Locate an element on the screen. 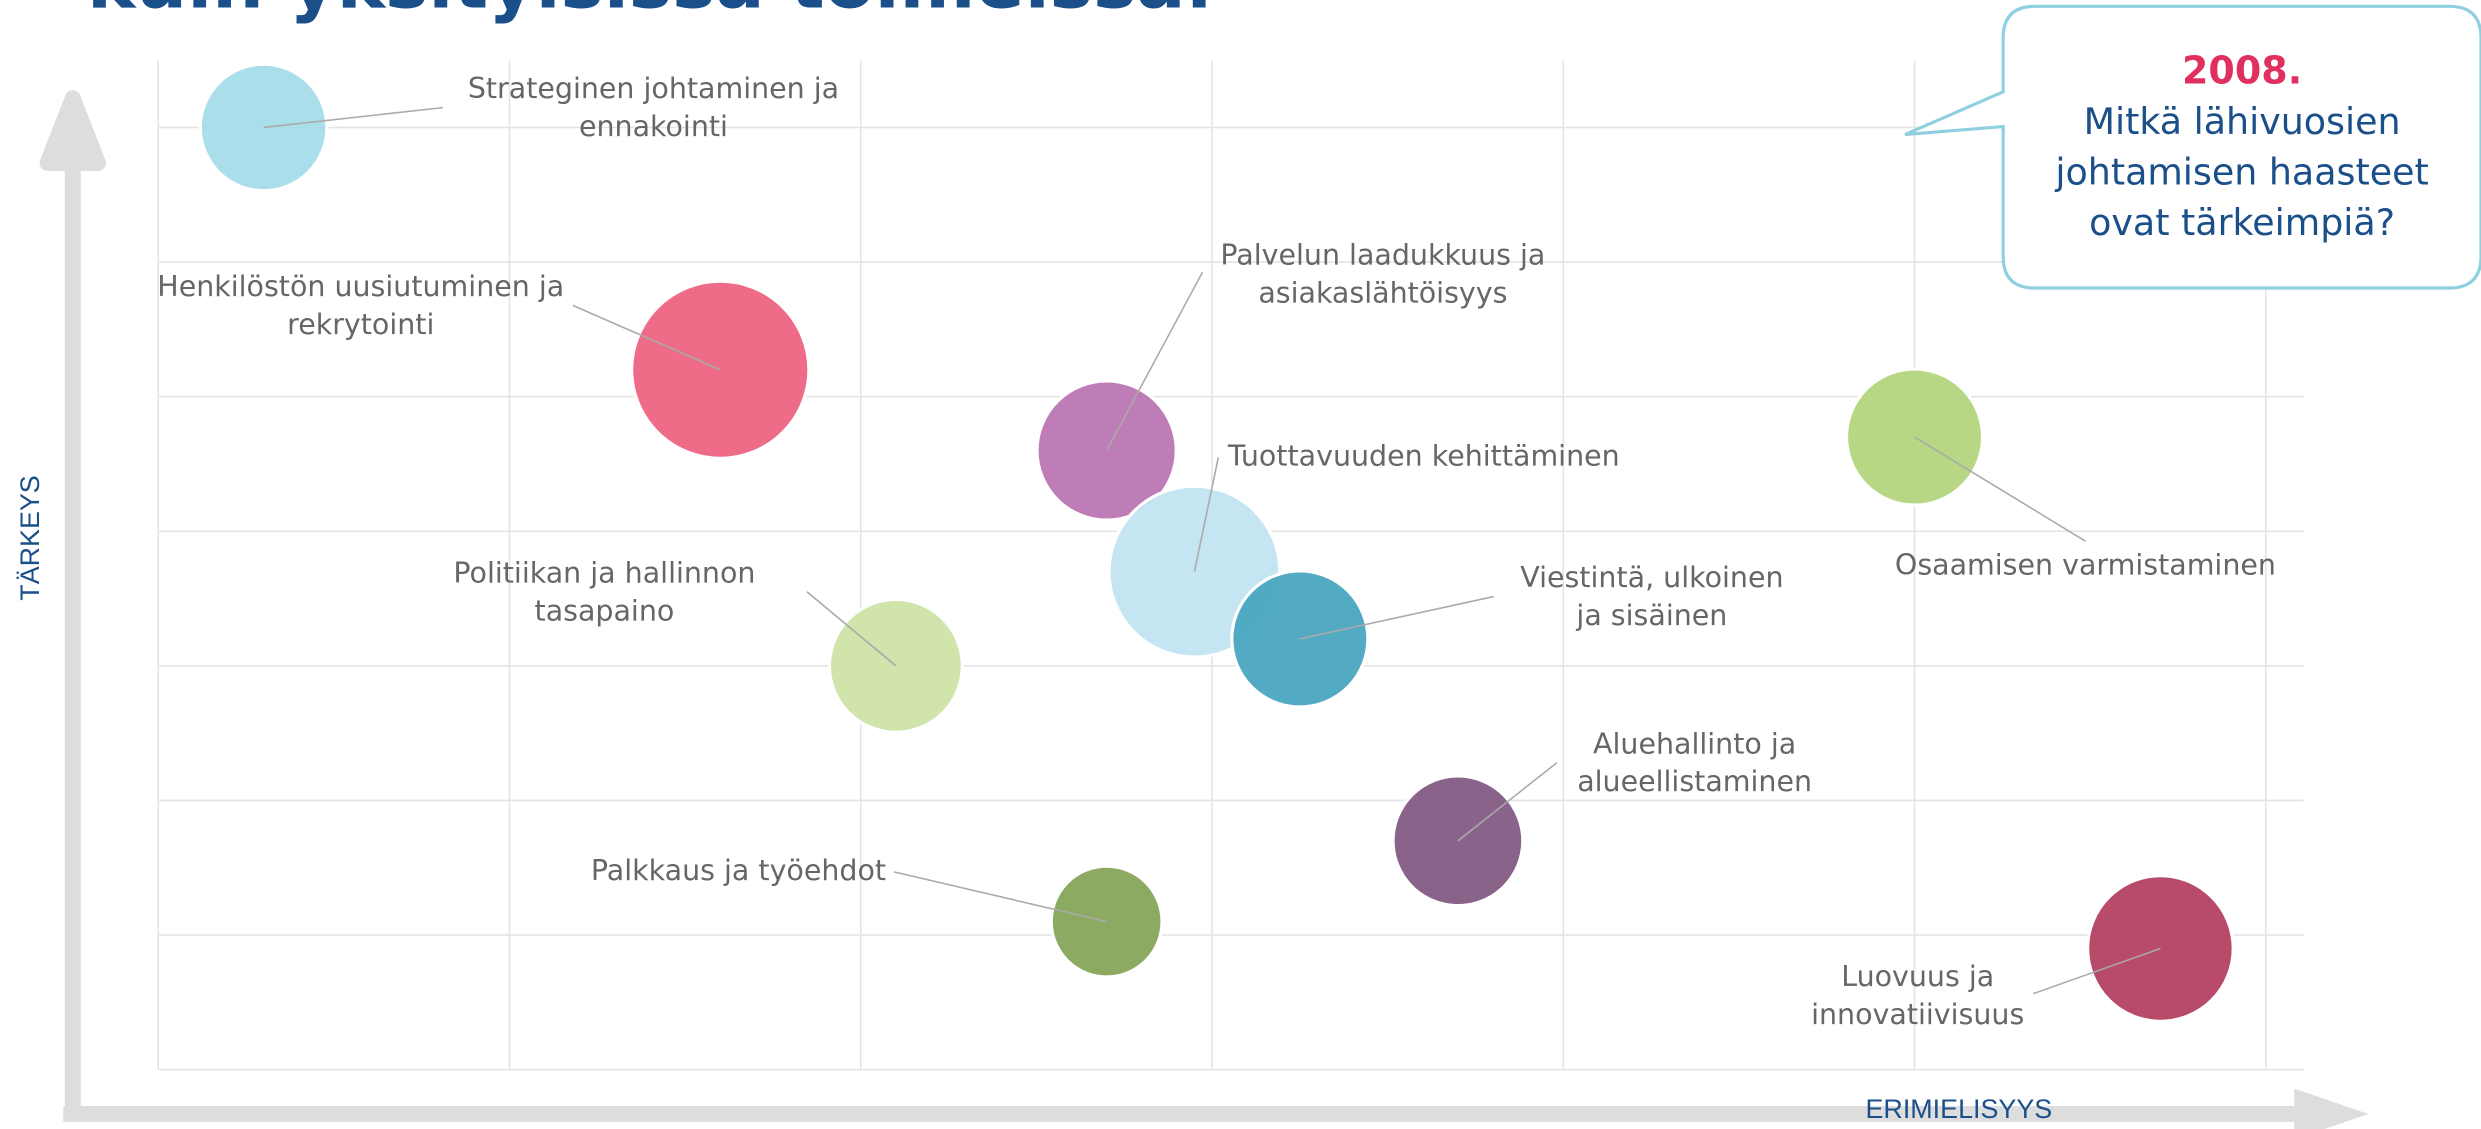  callout-box is located at coordinates (2192, 147).